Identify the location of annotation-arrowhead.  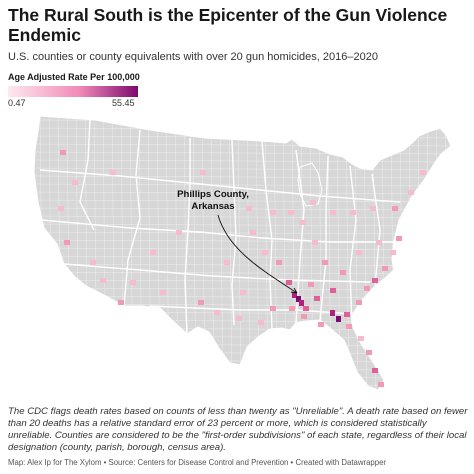
(294, 290).